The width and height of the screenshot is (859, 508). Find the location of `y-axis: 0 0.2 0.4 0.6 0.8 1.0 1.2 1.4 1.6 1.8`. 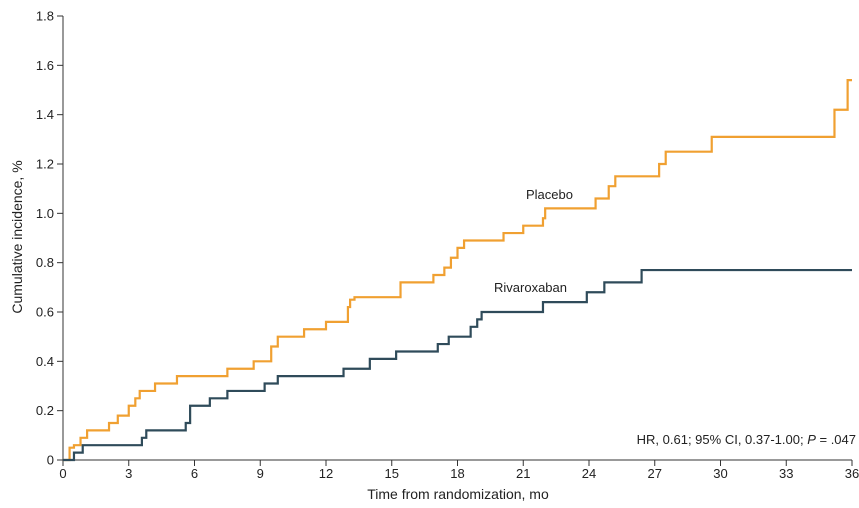

y-axis: 0 0.2 0.4 0.6 0.8 1.0 1.2 1.4 1.6 1.8 is located at coordinates (50, 238).